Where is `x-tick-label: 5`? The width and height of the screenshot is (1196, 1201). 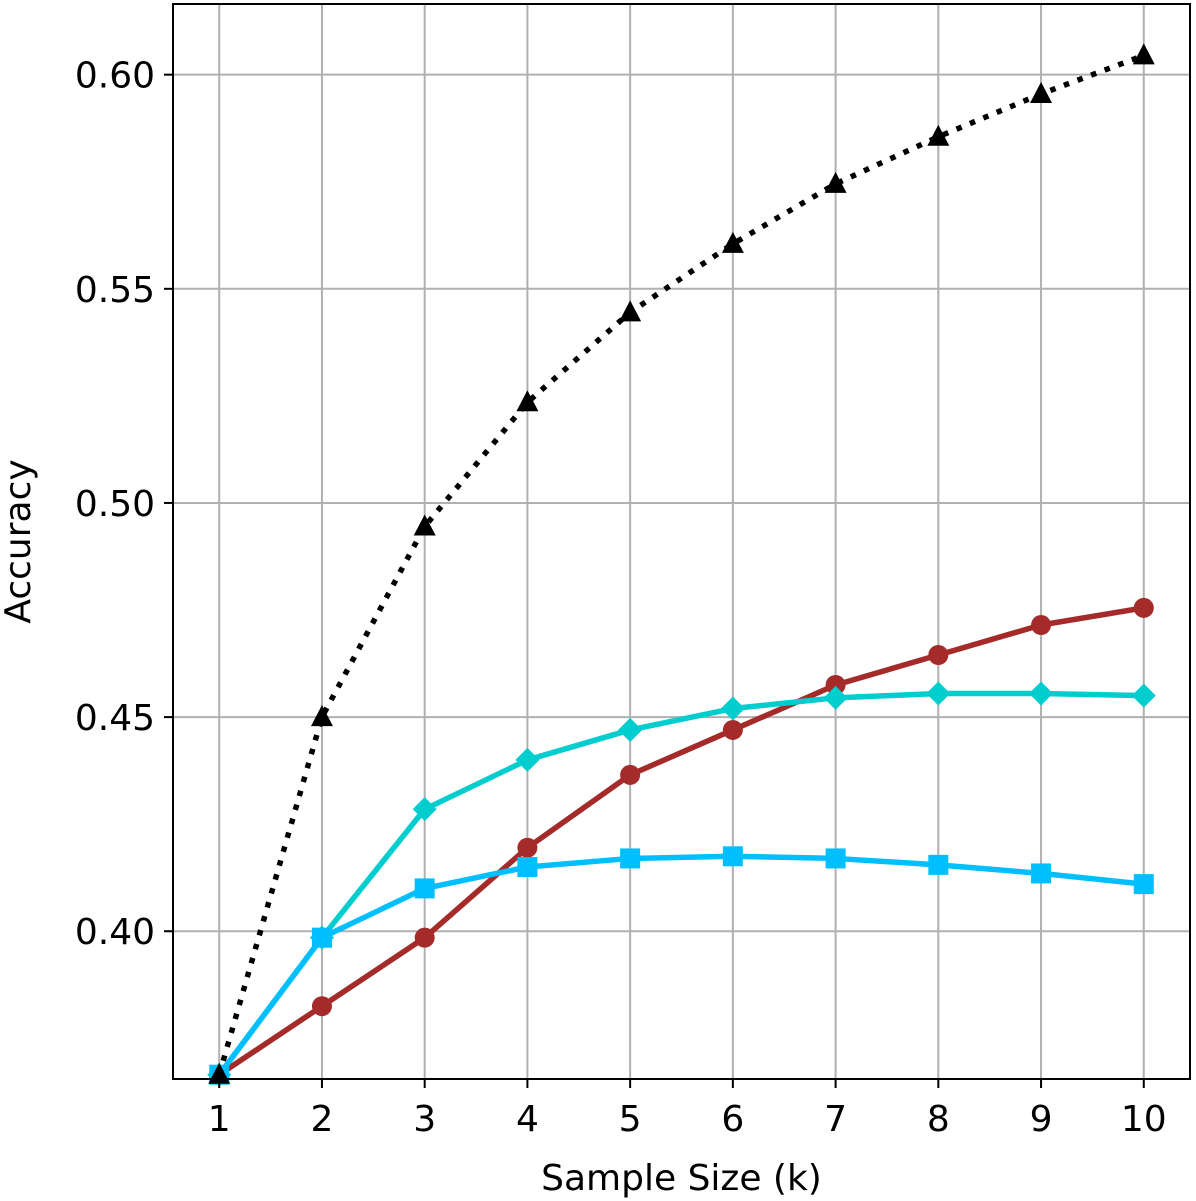
x-tick-label: 5 is located at coordinates (630, 1119).